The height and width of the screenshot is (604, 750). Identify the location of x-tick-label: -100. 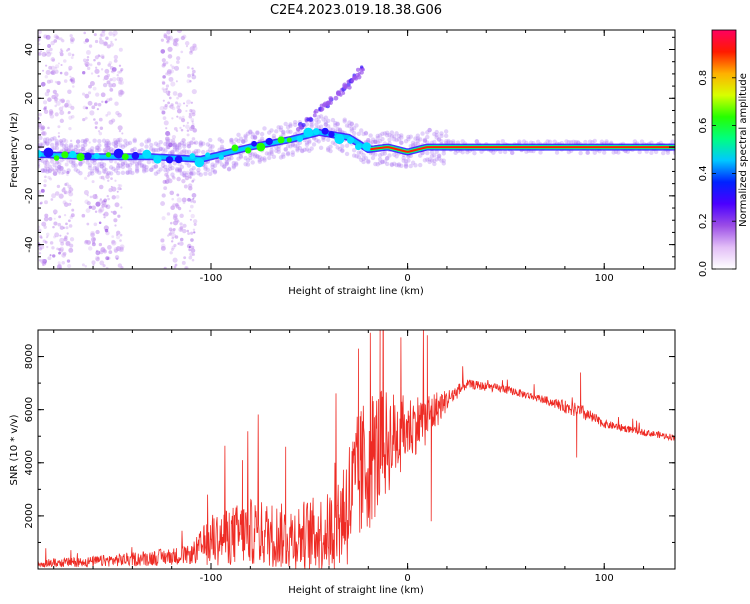
(211, 578).